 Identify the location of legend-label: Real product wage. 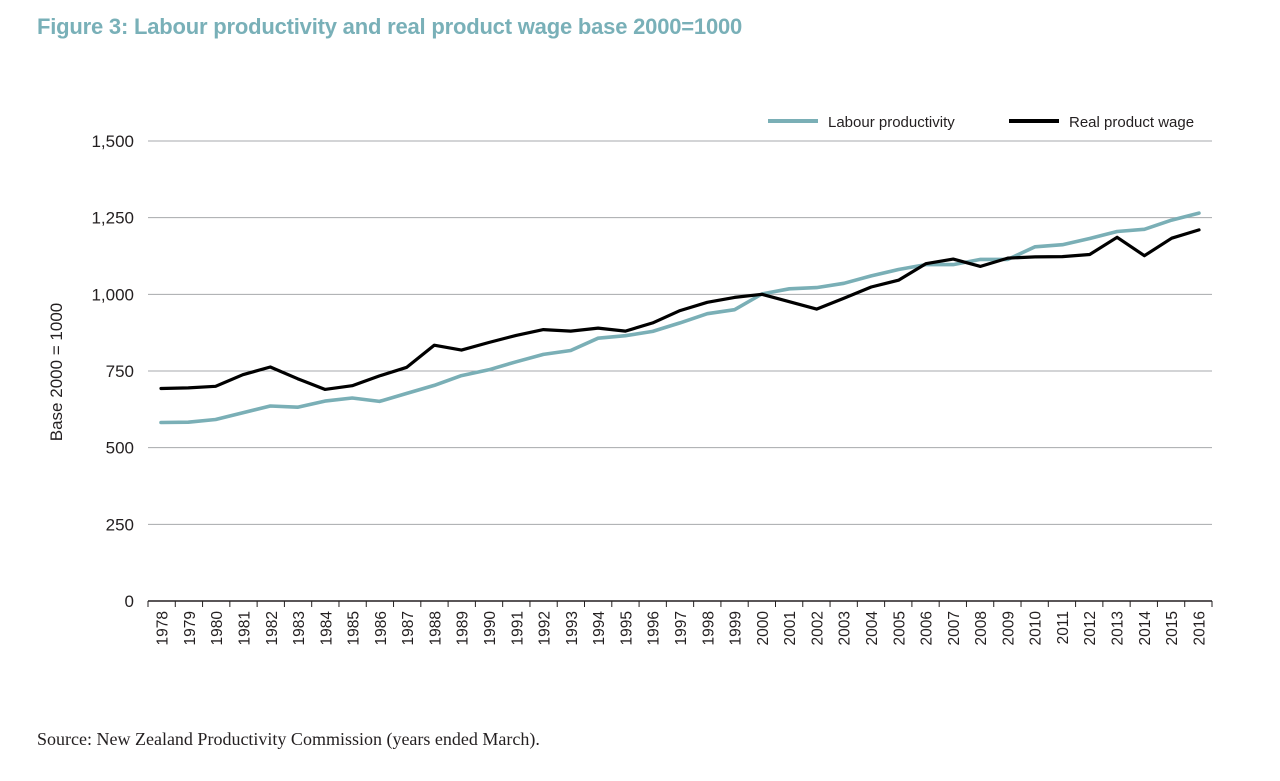
(1131, 122).